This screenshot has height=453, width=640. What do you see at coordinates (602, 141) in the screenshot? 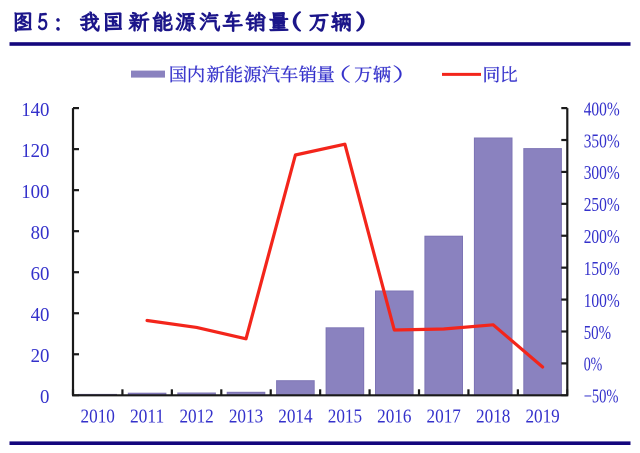
I see `svg-text: 350%` at bounding box center [602, 141].